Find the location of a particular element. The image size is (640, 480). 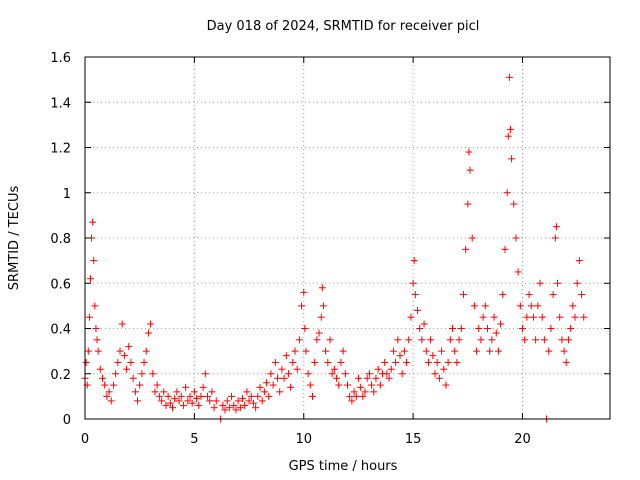

y-tick-label: 1 is located at coordinates (67, 194).